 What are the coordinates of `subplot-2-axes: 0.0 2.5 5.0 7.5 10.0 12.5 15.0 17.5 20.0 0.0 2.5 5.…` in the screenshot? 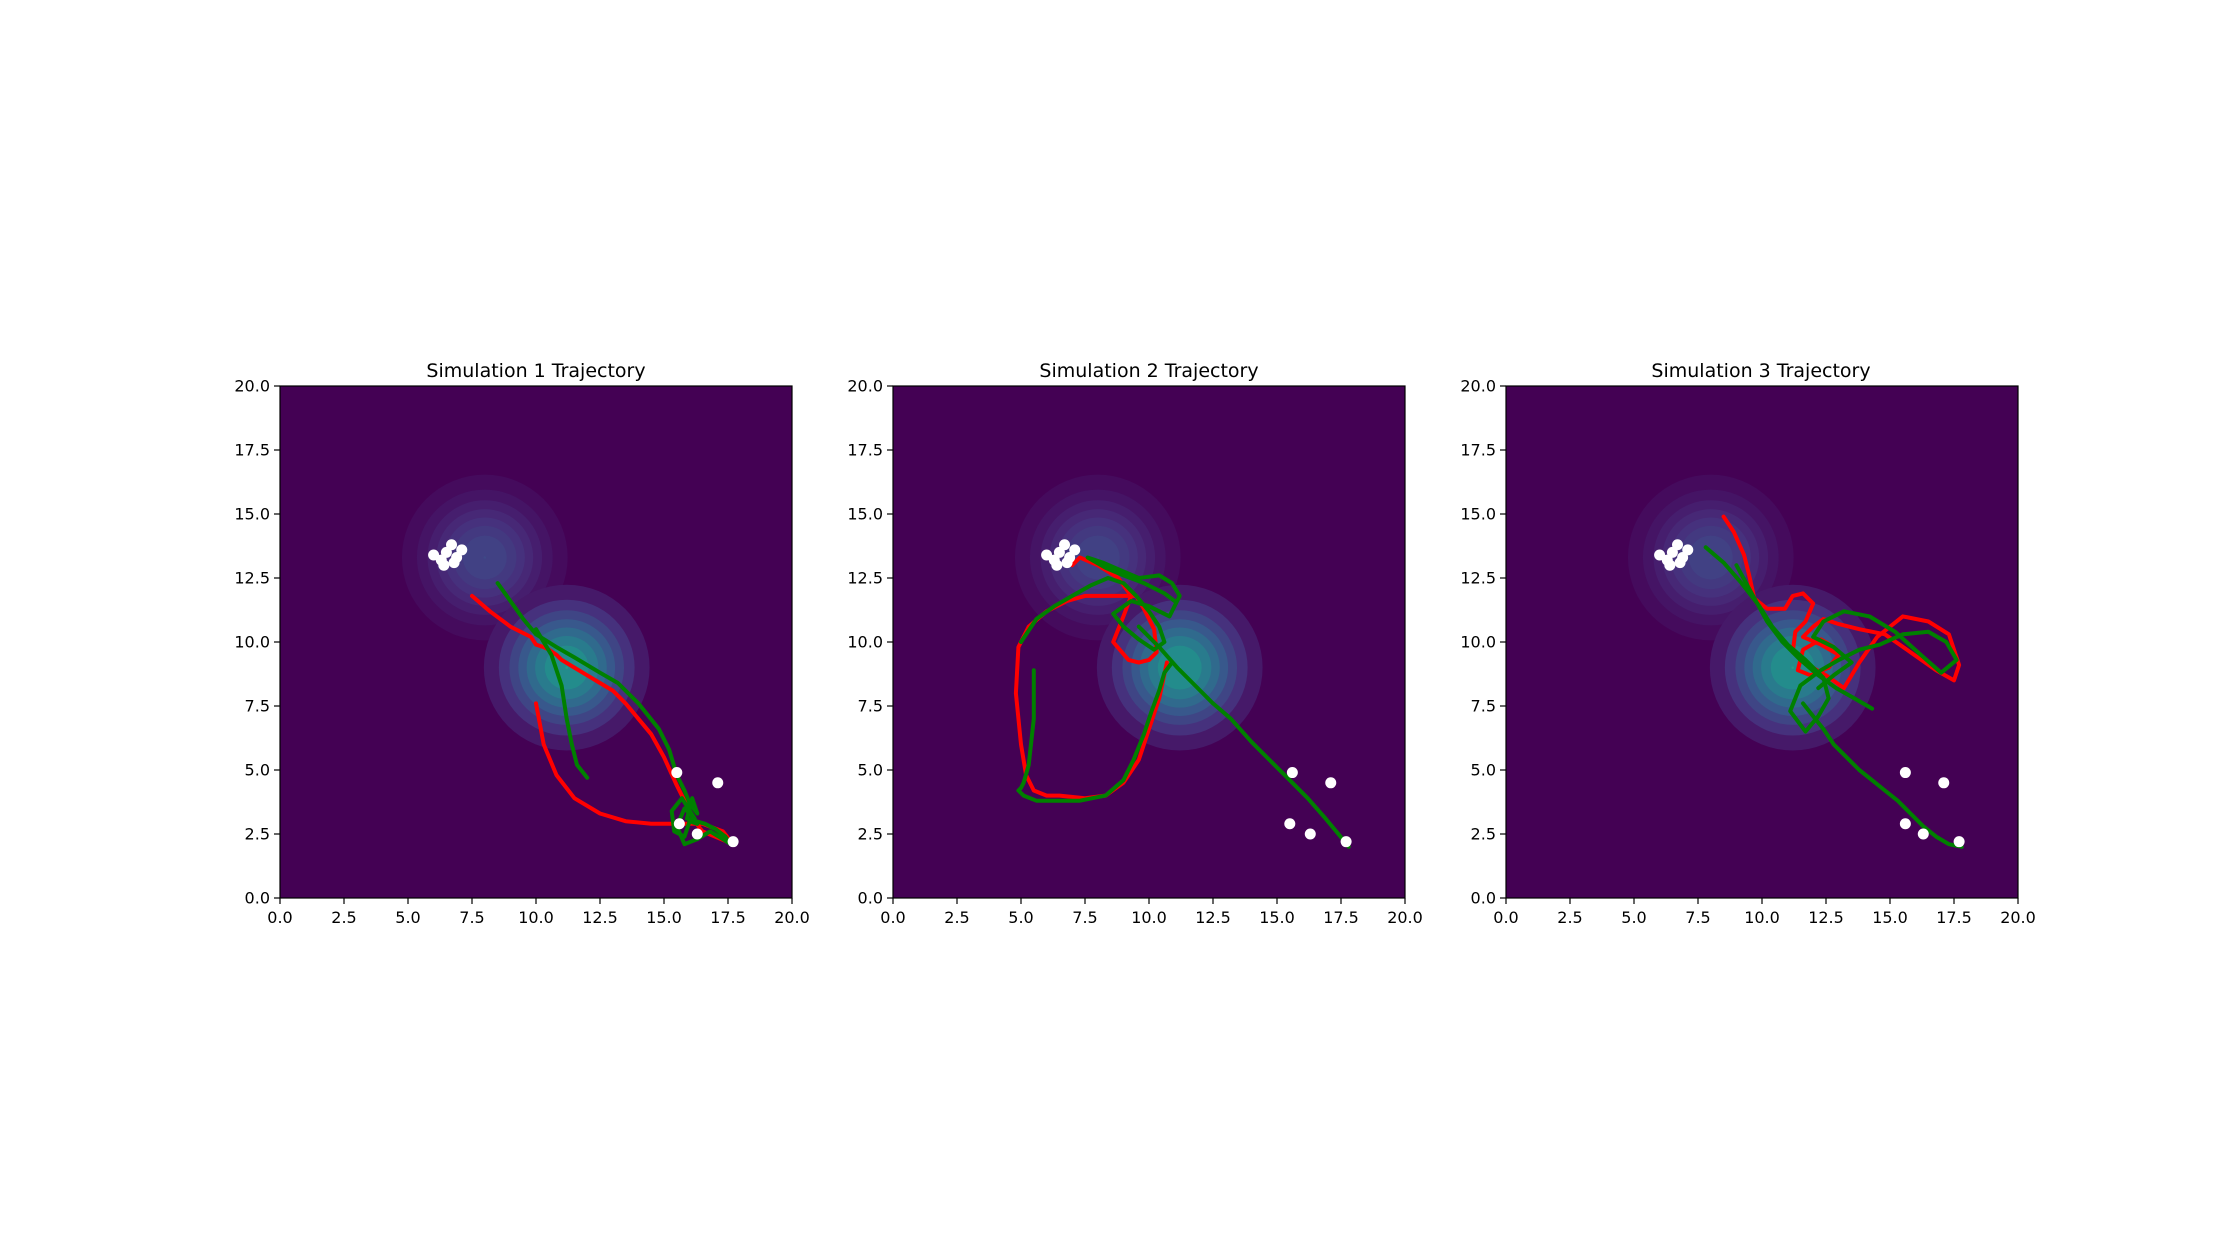 It's located at (1134, 652).